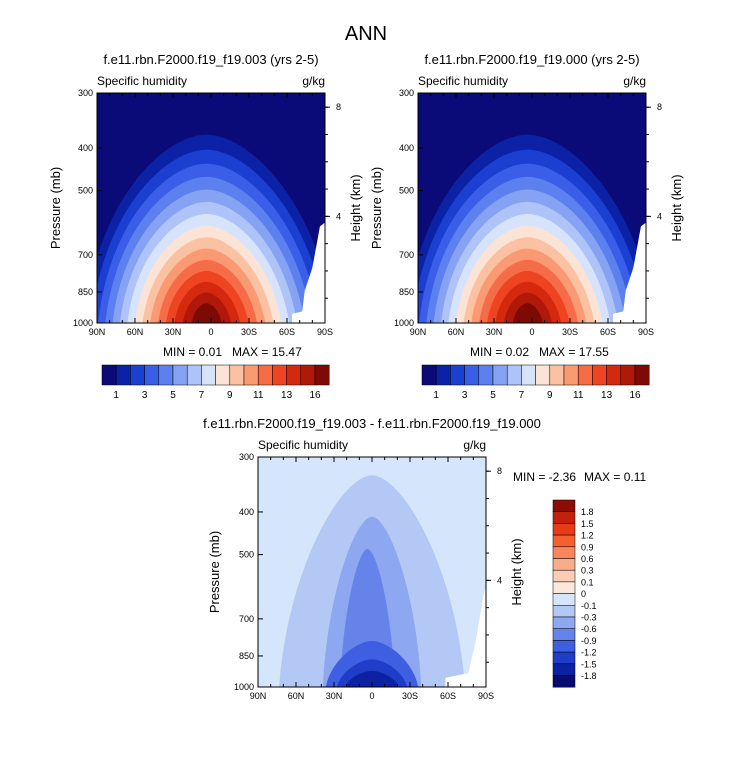 The image size is (733, 784). I want to click on colorbar-label: 16, so click(635, 395).